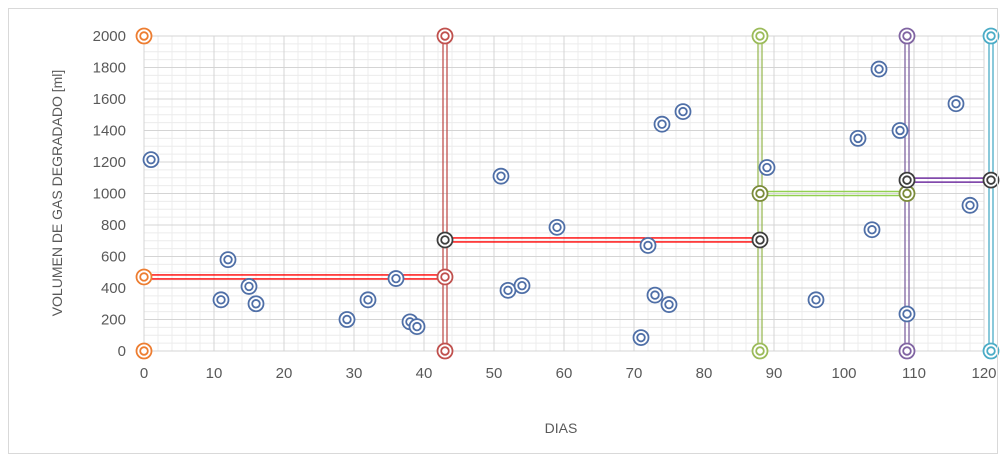 Image resolution: width=1008 pixels, height=464 pixels. What do you see at coordinates (144, 373) in the screenshot?
I see `x-tick-label: 0` at bounding box center [144, 373].